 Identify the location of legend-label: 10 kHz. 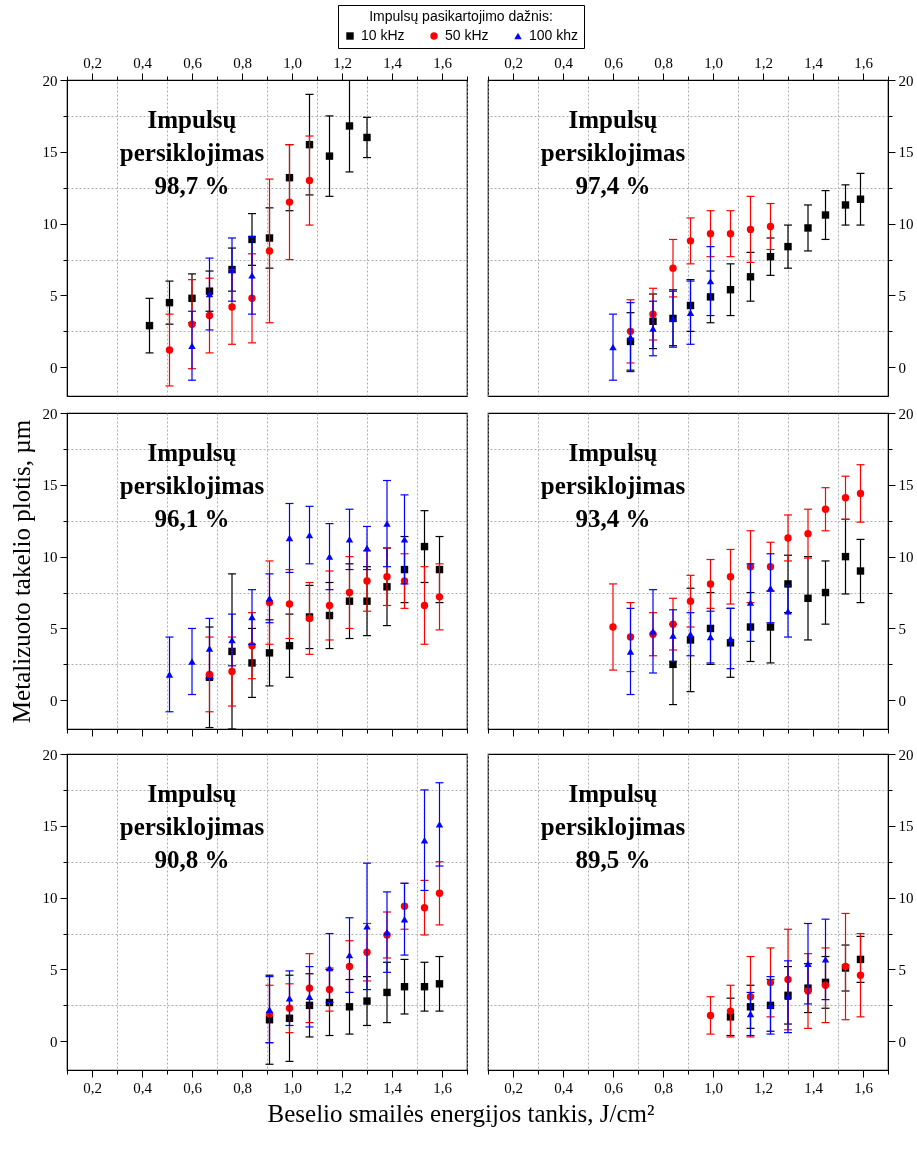
(383, 35).